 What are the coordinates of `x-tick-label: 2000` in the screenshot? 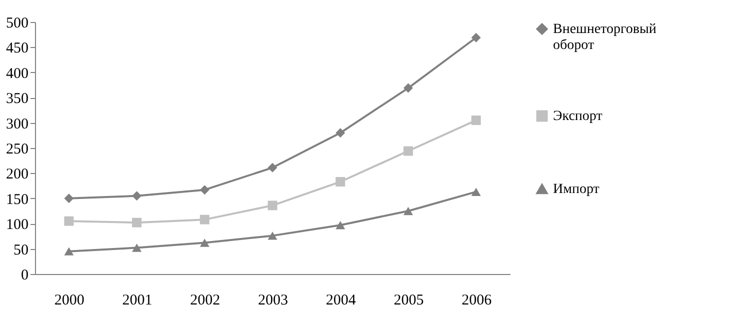 It's located at (69, 300).